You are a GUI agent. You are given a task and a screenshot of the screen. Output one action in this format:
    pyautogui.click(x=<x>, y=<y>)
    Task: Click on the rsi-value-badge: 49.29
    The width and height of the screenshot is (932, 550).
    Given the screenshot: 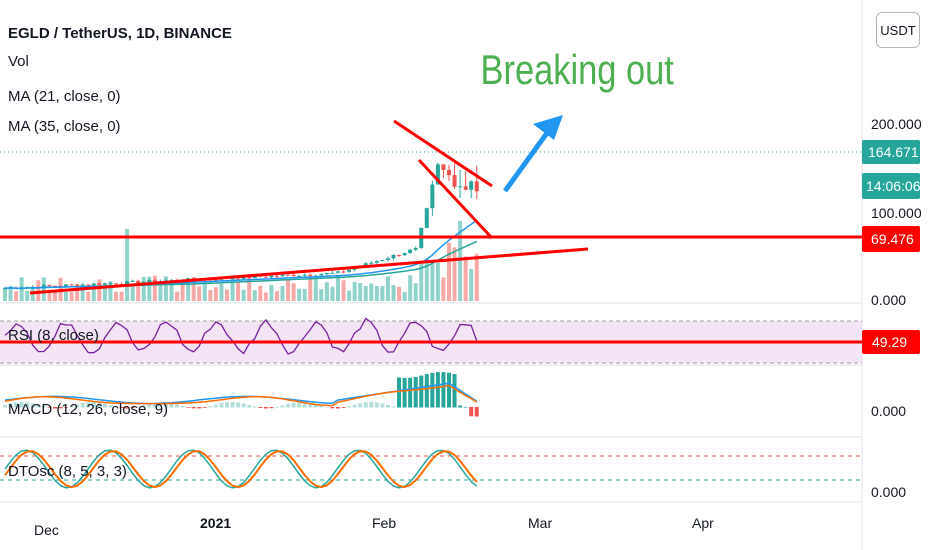 What is the action you would take?
    pyautogui.click(x=891, y=342)
    